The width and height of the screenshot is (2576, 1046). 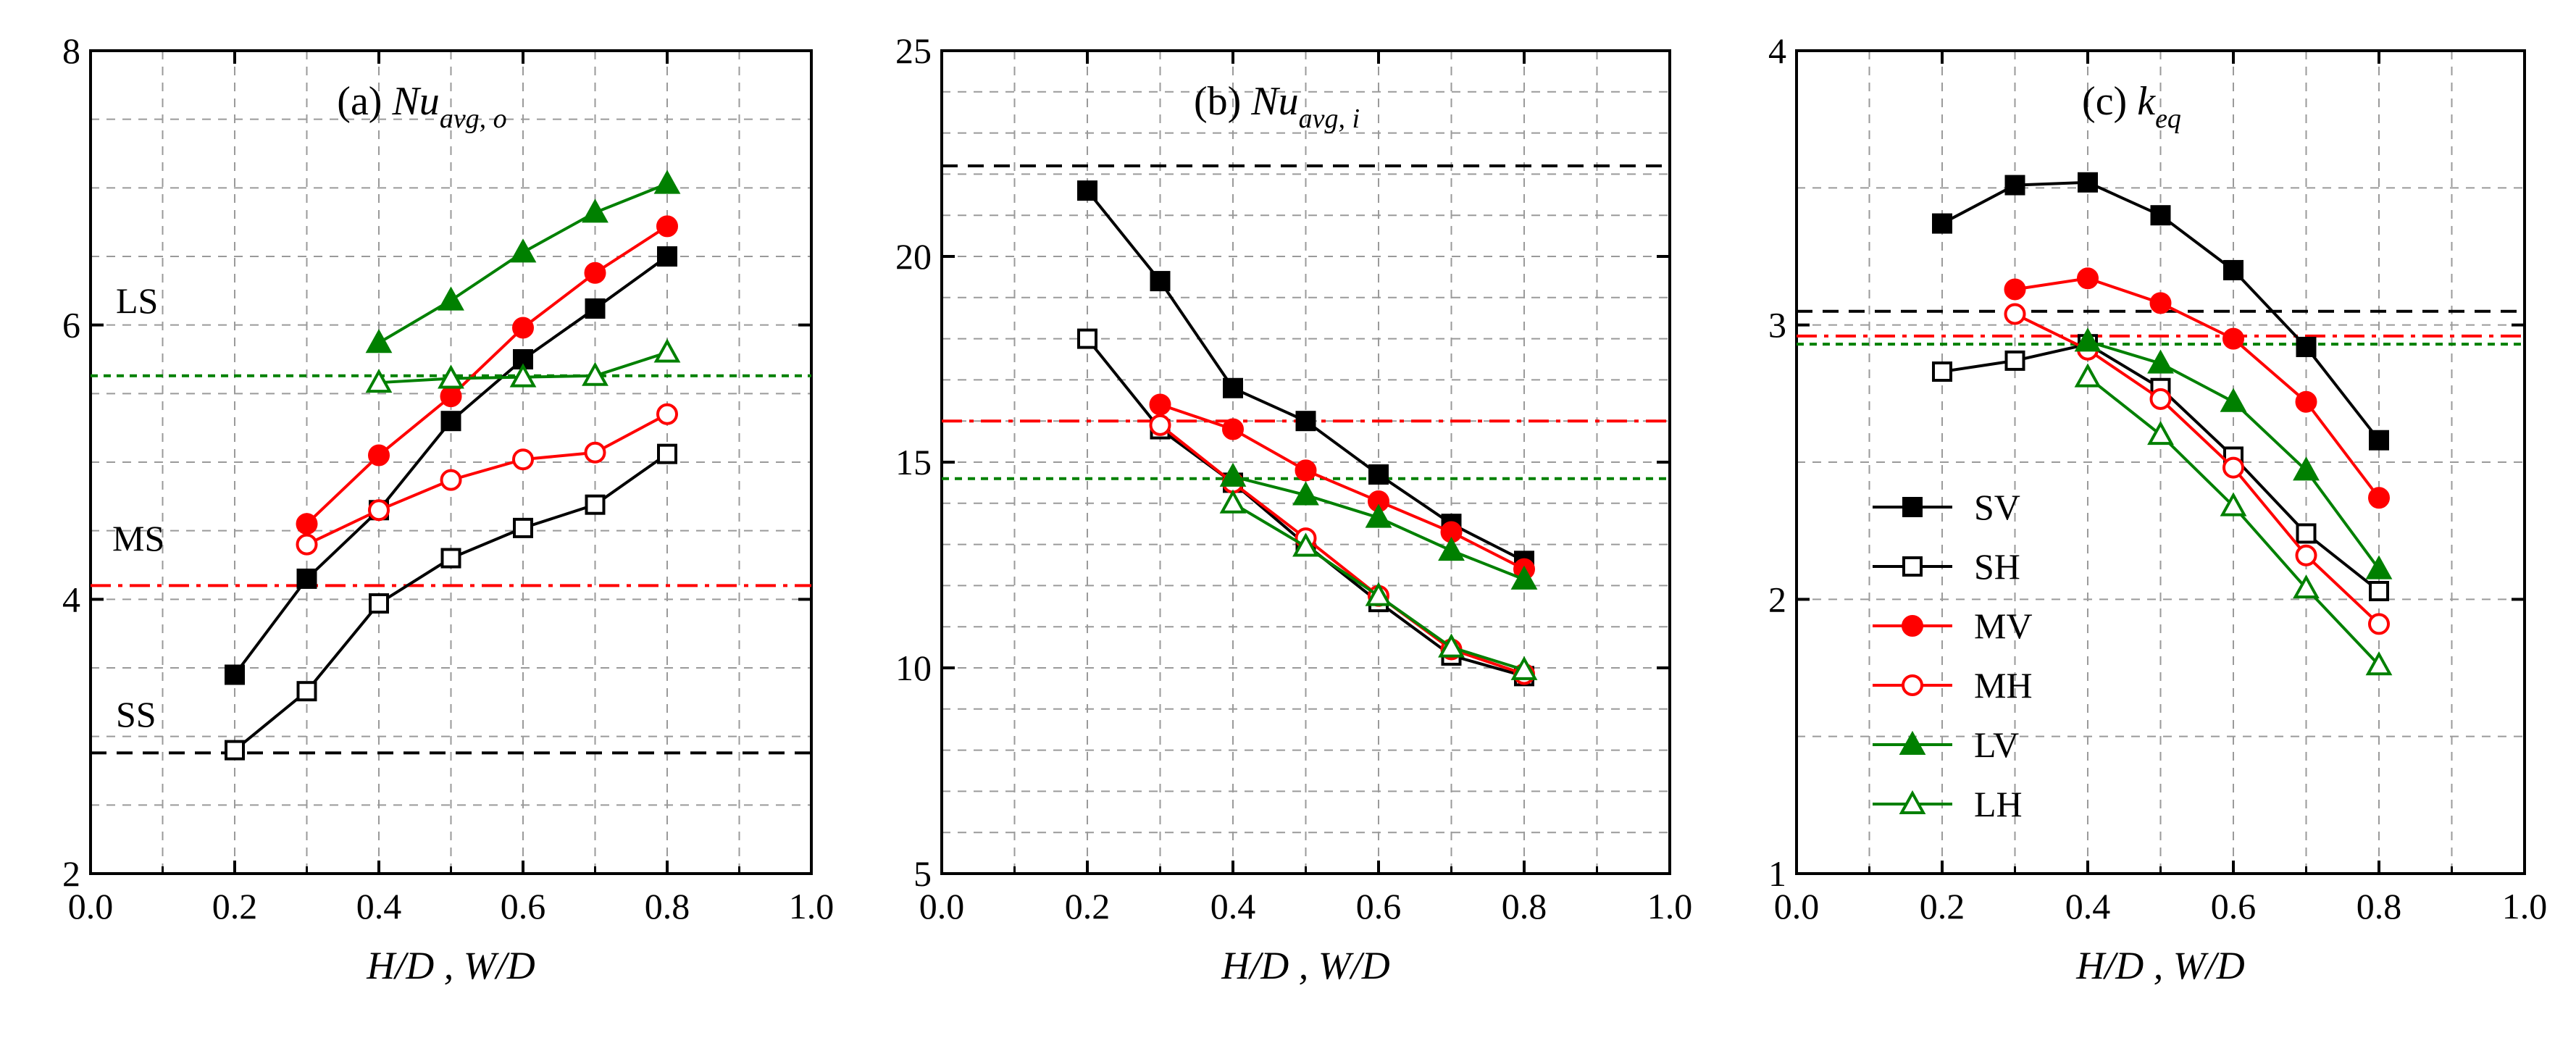 What do you see at coordinates (1996, 744) in the screenshot?
I see `legend-label: LV` at bounding box center [1996, 744].